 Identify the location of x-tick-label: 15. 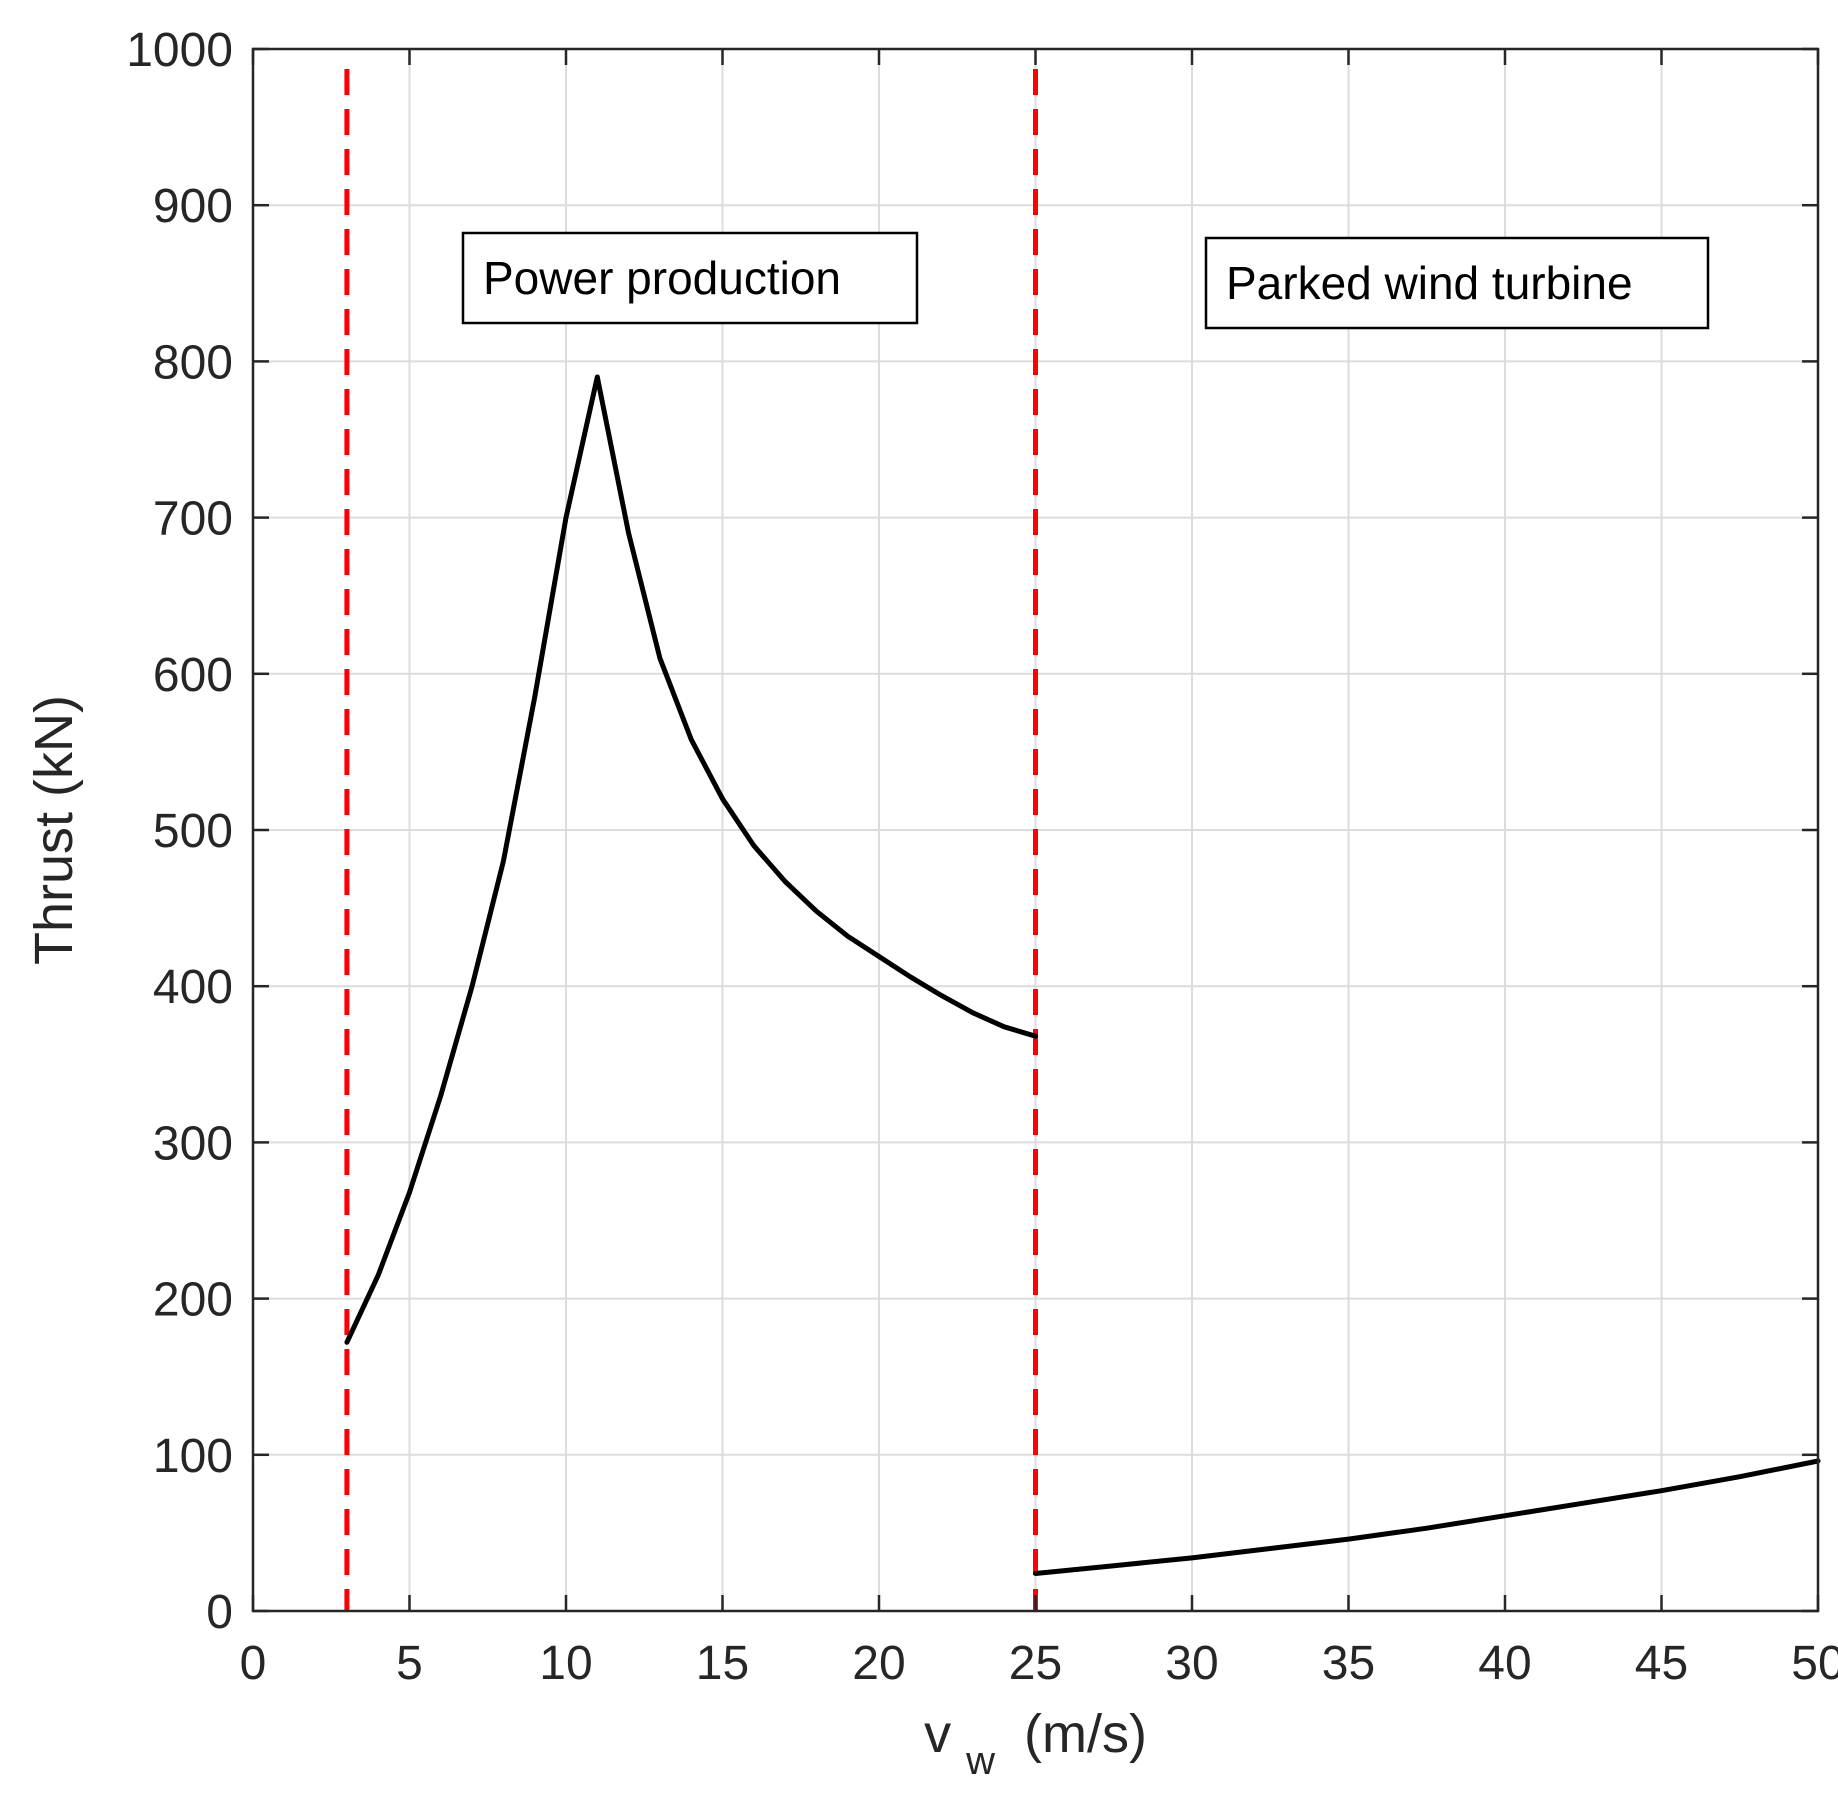
(722, 1663).